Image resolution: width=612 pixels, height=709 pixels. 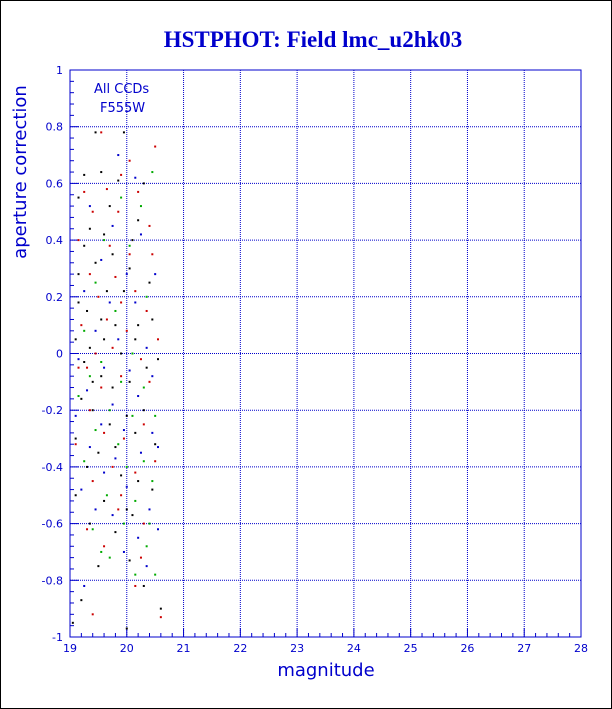 I want to click on x-tick-label: 20, so click(x=127, y=648).